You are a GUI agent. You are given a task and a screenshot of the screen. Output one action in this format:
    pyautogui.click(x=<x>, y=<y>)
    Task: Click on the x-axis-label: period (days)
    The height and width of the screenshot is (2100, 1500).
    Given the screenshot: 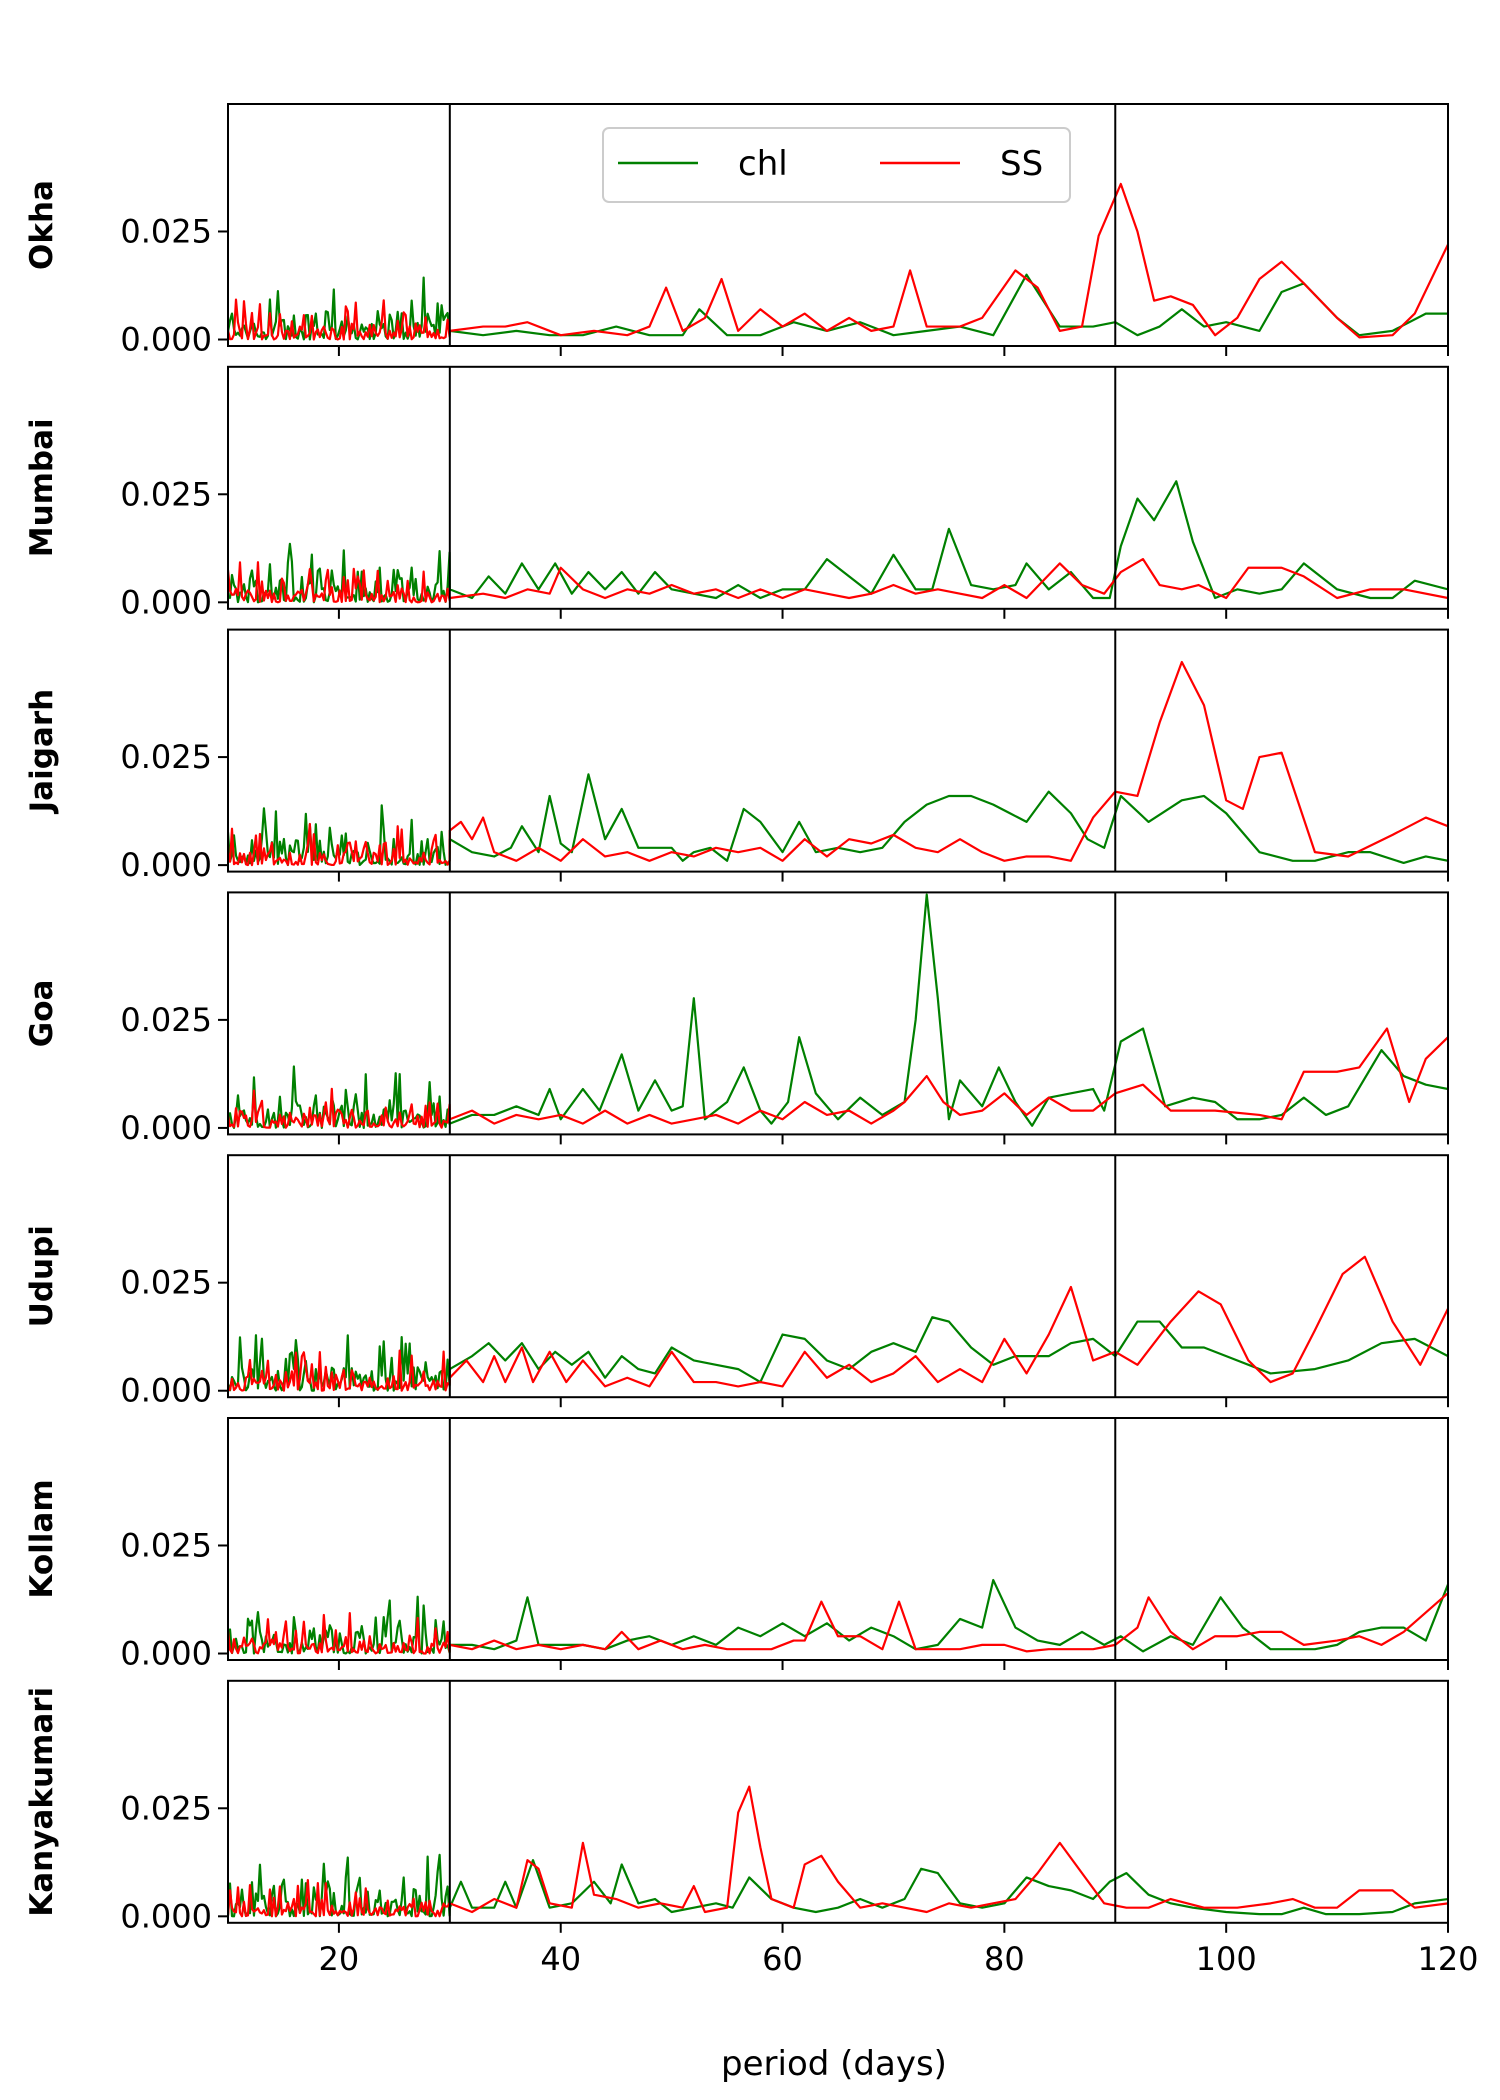 What is the action you would take?
    pyautogui.click(x=834, y=2064)
    